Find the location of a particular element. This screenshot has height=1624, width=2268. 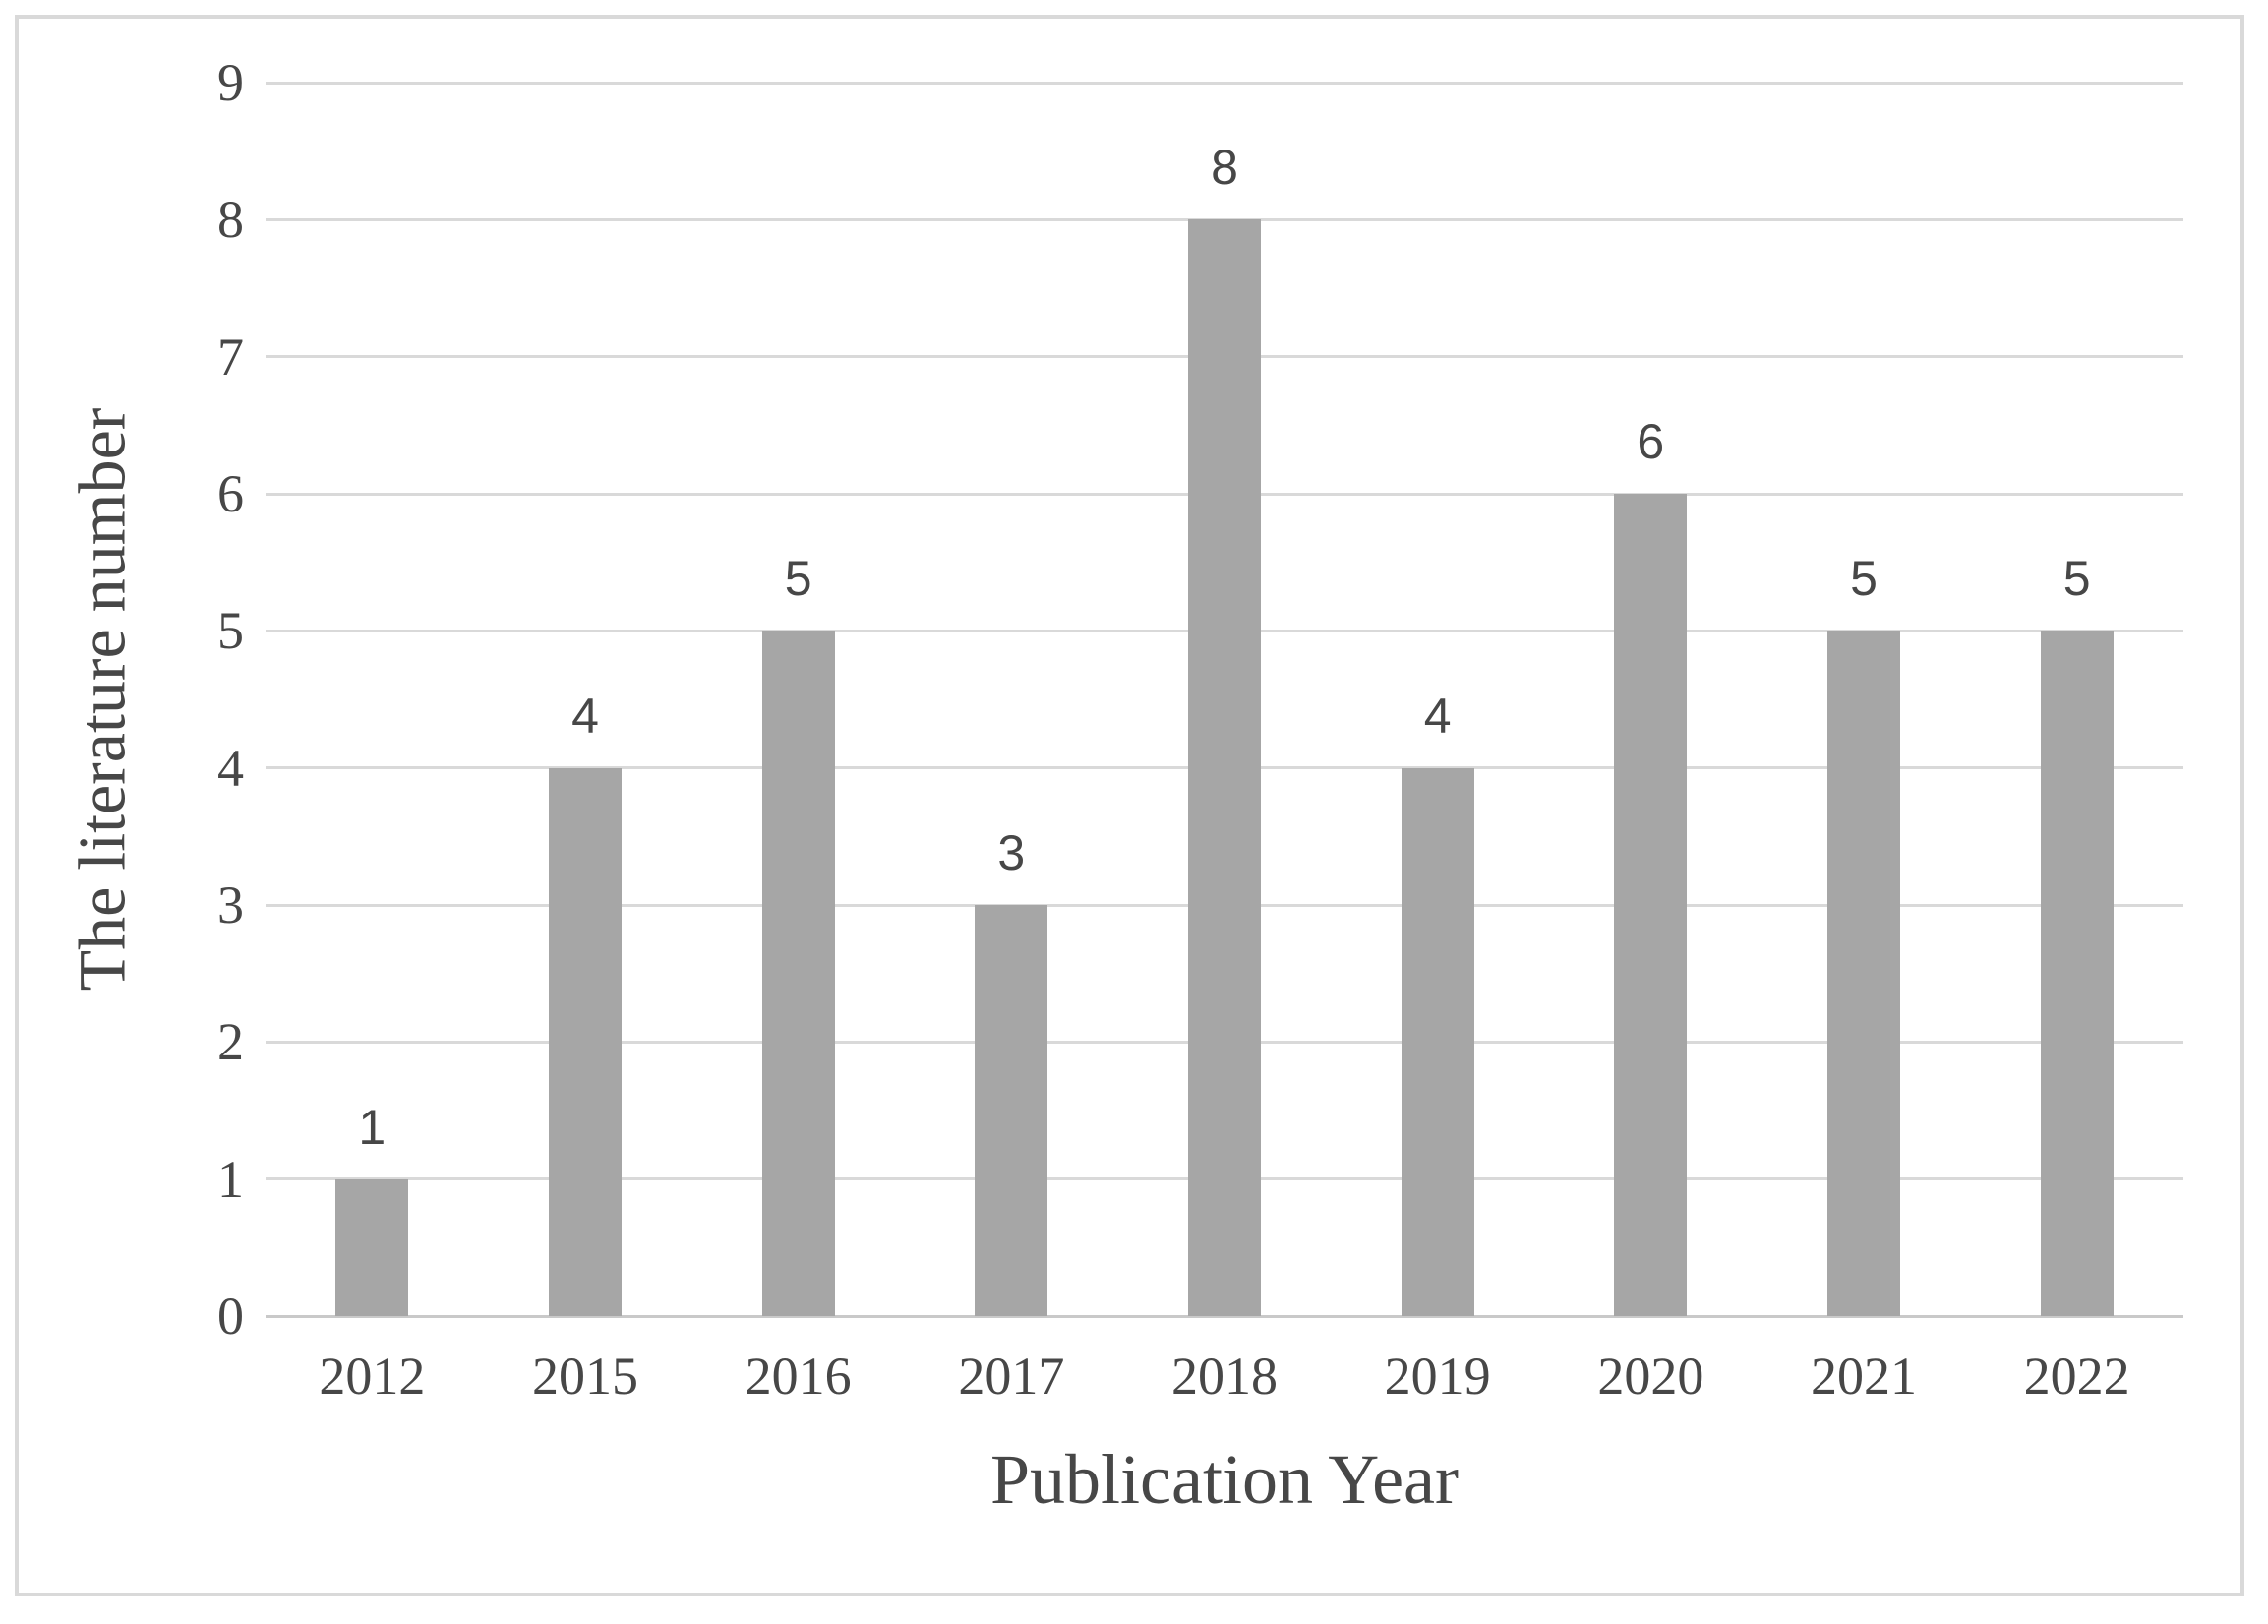

bar-2022 is located at coordinates (2077, 973).